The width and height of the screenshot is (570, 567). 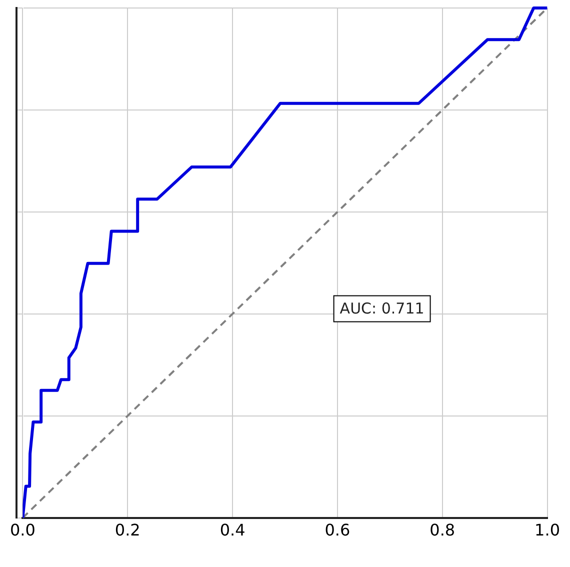 I want to click on x-tick-label: 0.2, so click(x=127, y=530).